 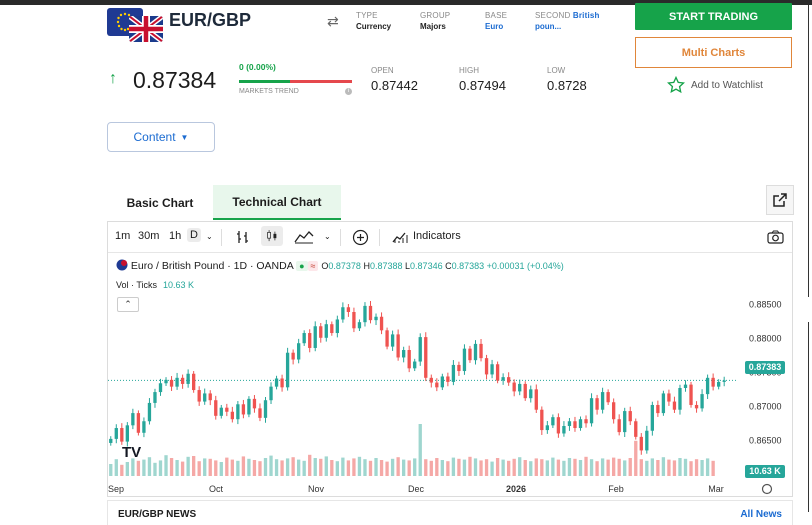 I want to click on meta-second-value-inline: British, so click(x=586, y=15).